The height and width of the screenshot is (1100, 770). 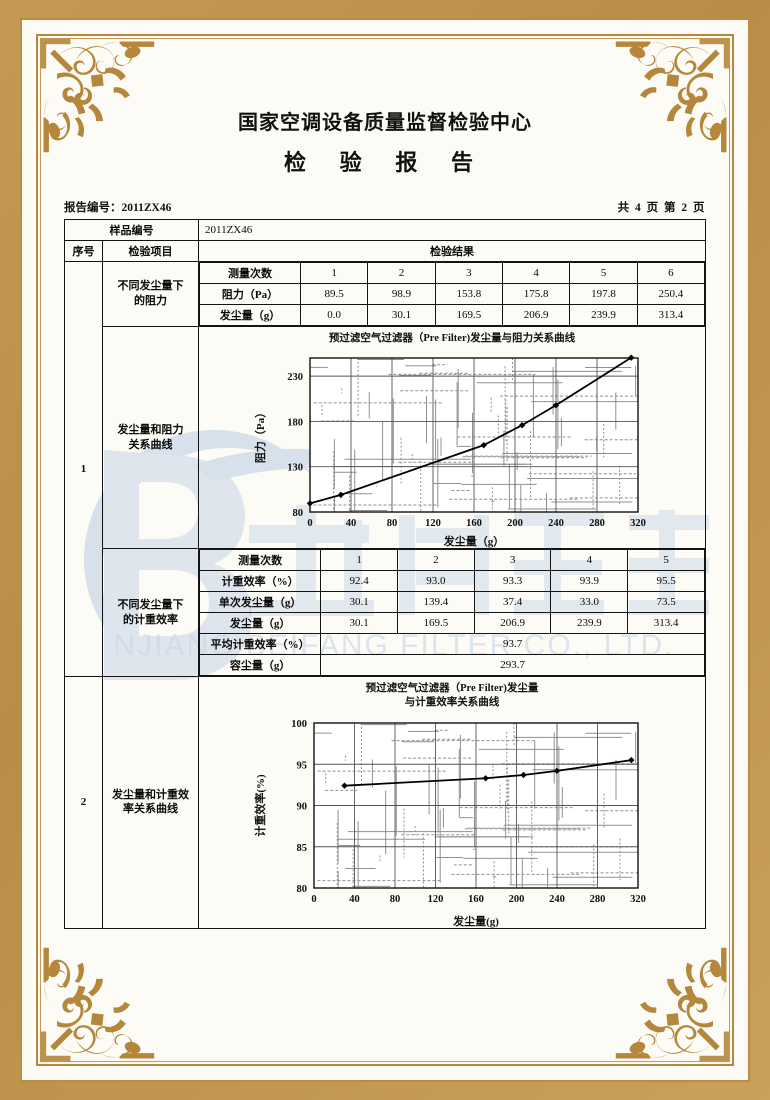 What do you see at coordinates (671, 315) in the screenshot?
I see `resistance-cell: 313.4` at bounding box center [671, 315].